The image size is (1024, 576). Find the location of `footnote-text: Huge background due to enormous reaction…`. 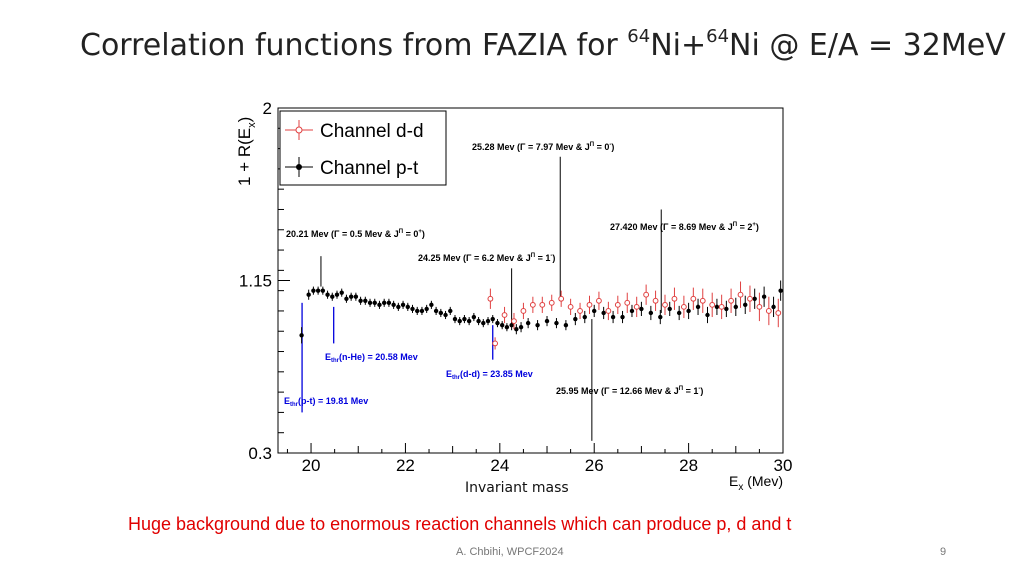

footnote-text: Huge background due to enormous reaction… is located at coordinates (460, 524).